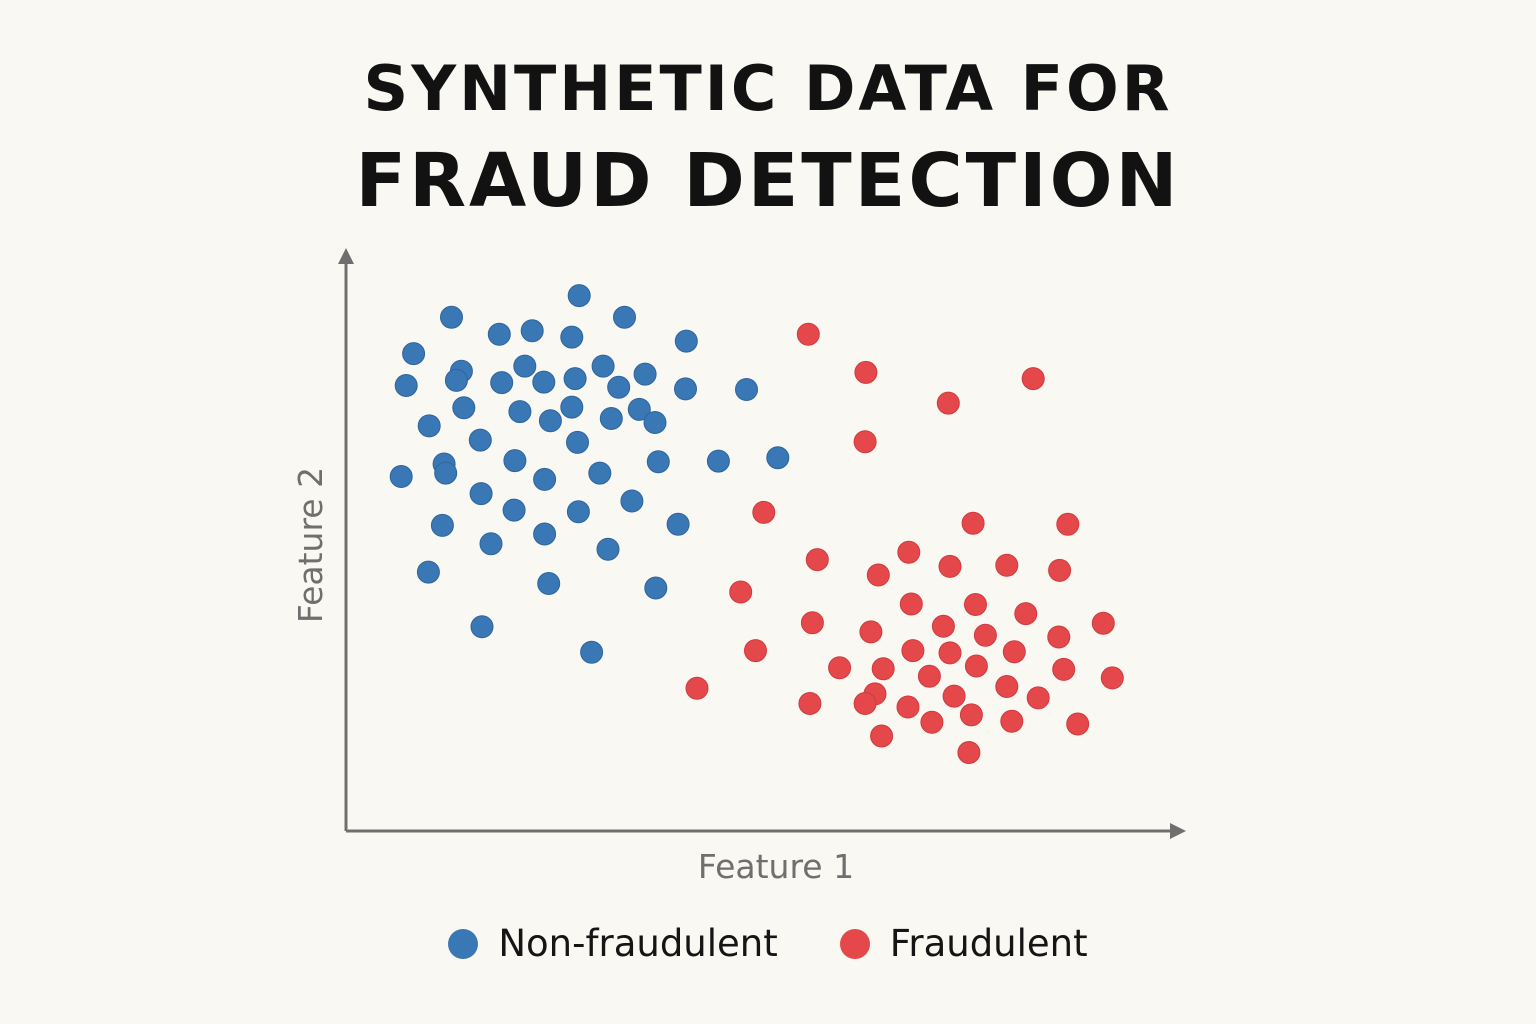 The height and width of the screenshot is (1024, 1536). Describe the element at coordinates (1178, 831) in the screenshot. I see `x-axis-arrowhead` at that location.